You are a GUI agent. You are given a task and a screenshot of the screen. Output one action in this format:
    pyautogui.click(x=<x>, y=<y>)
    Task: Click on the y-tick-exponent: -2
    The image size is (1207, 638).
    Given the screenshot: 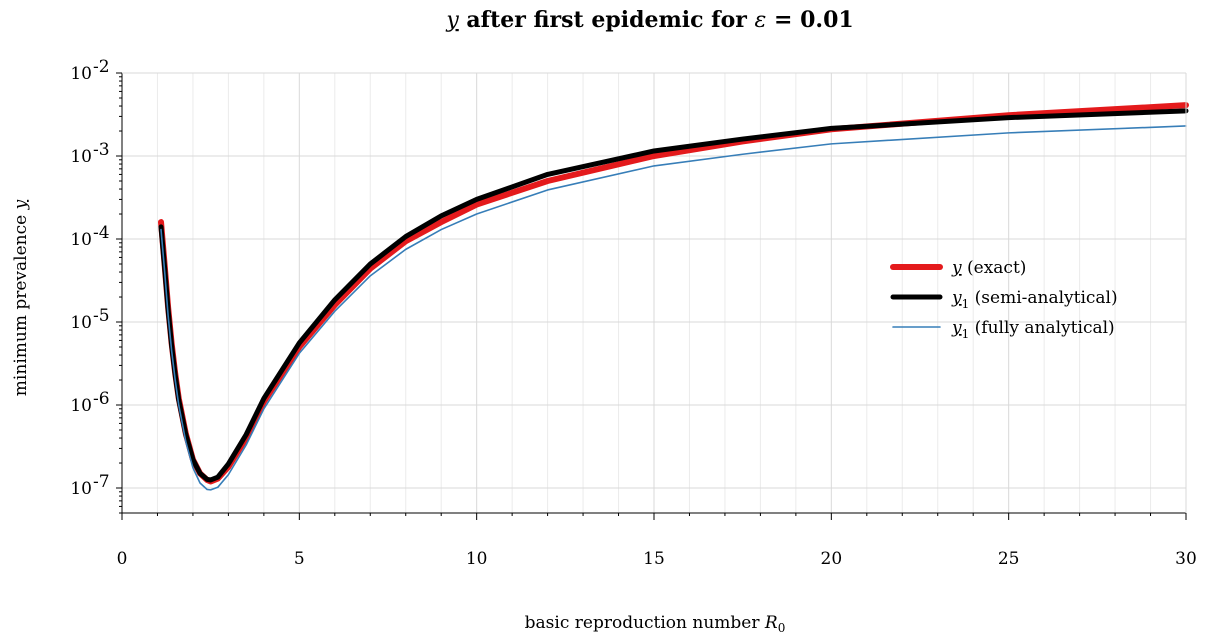 What is the action you would take?
    pyautogui.click(x=101, y=67)
    